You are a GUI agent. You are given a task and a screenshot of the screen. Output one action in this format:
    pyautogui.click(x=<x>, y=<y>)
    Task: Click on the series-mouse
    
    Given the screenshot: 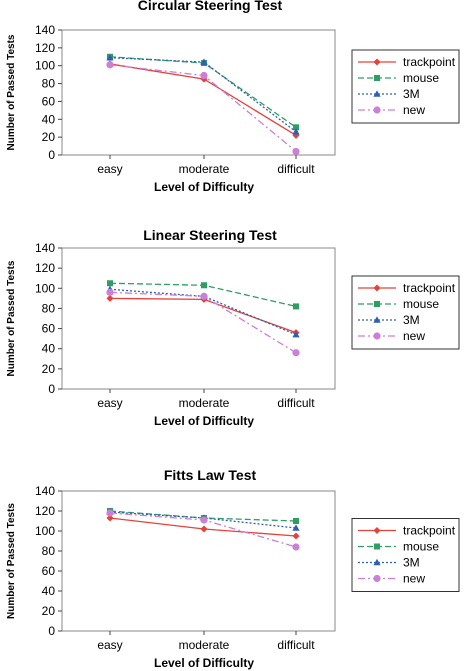 What is the action you would take?
    pyautogui.click(x=203, y=295)
    